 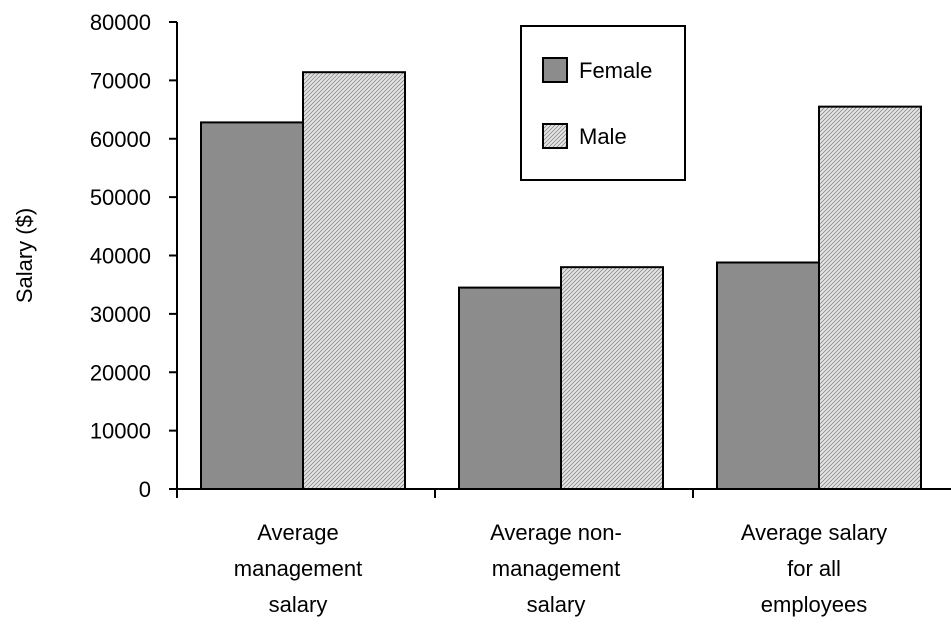 I want to click on legend-swatch-male, so click(x=555, y=136).